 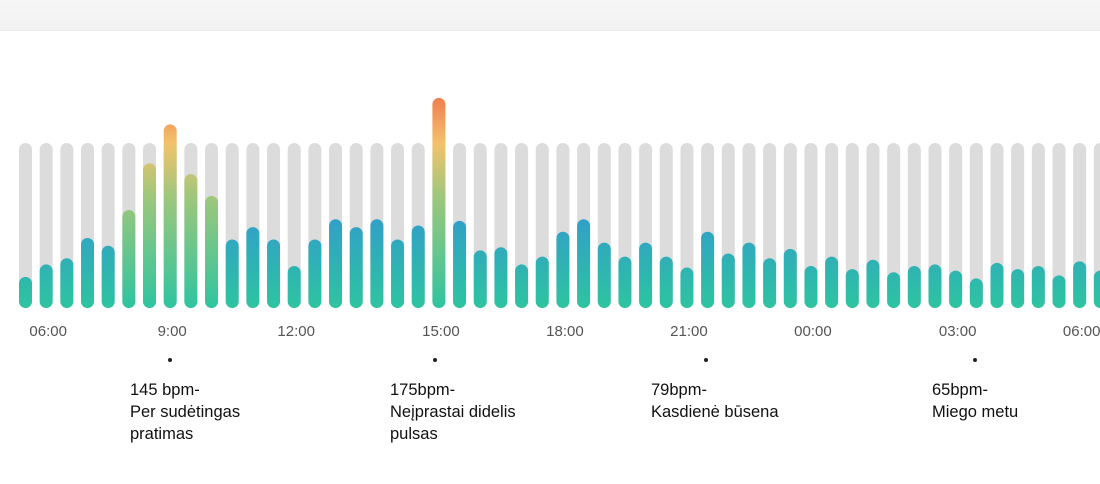 I want to click on annotation-line: pulsas, so click(x=414, y=434).